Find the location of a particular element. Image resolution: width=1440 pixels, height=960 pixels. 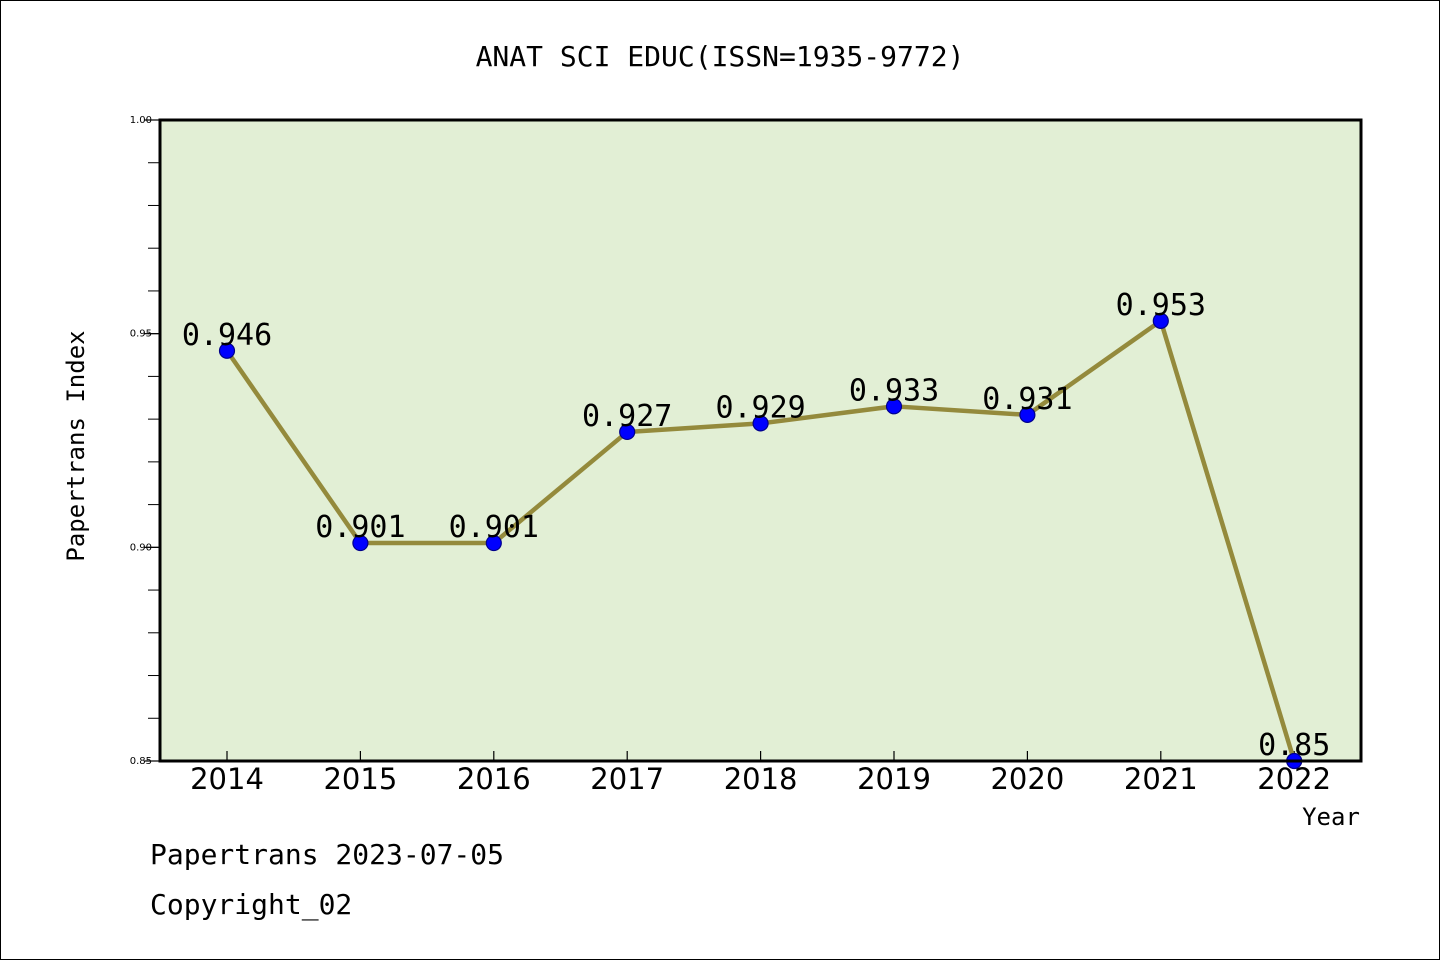

y-axis-label: Papertrans Index is located at coordinates (76, 445).